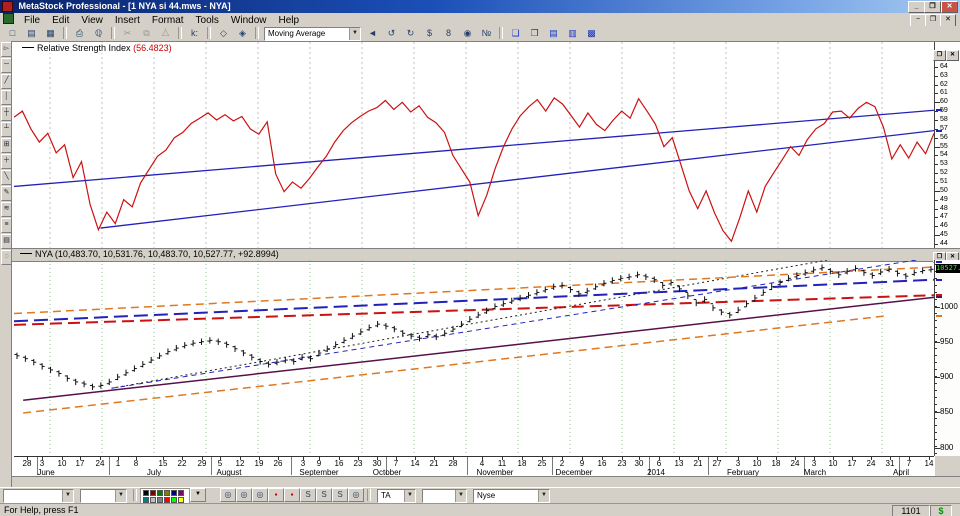  I want to click on save-button: ▦, so click(50, 33).